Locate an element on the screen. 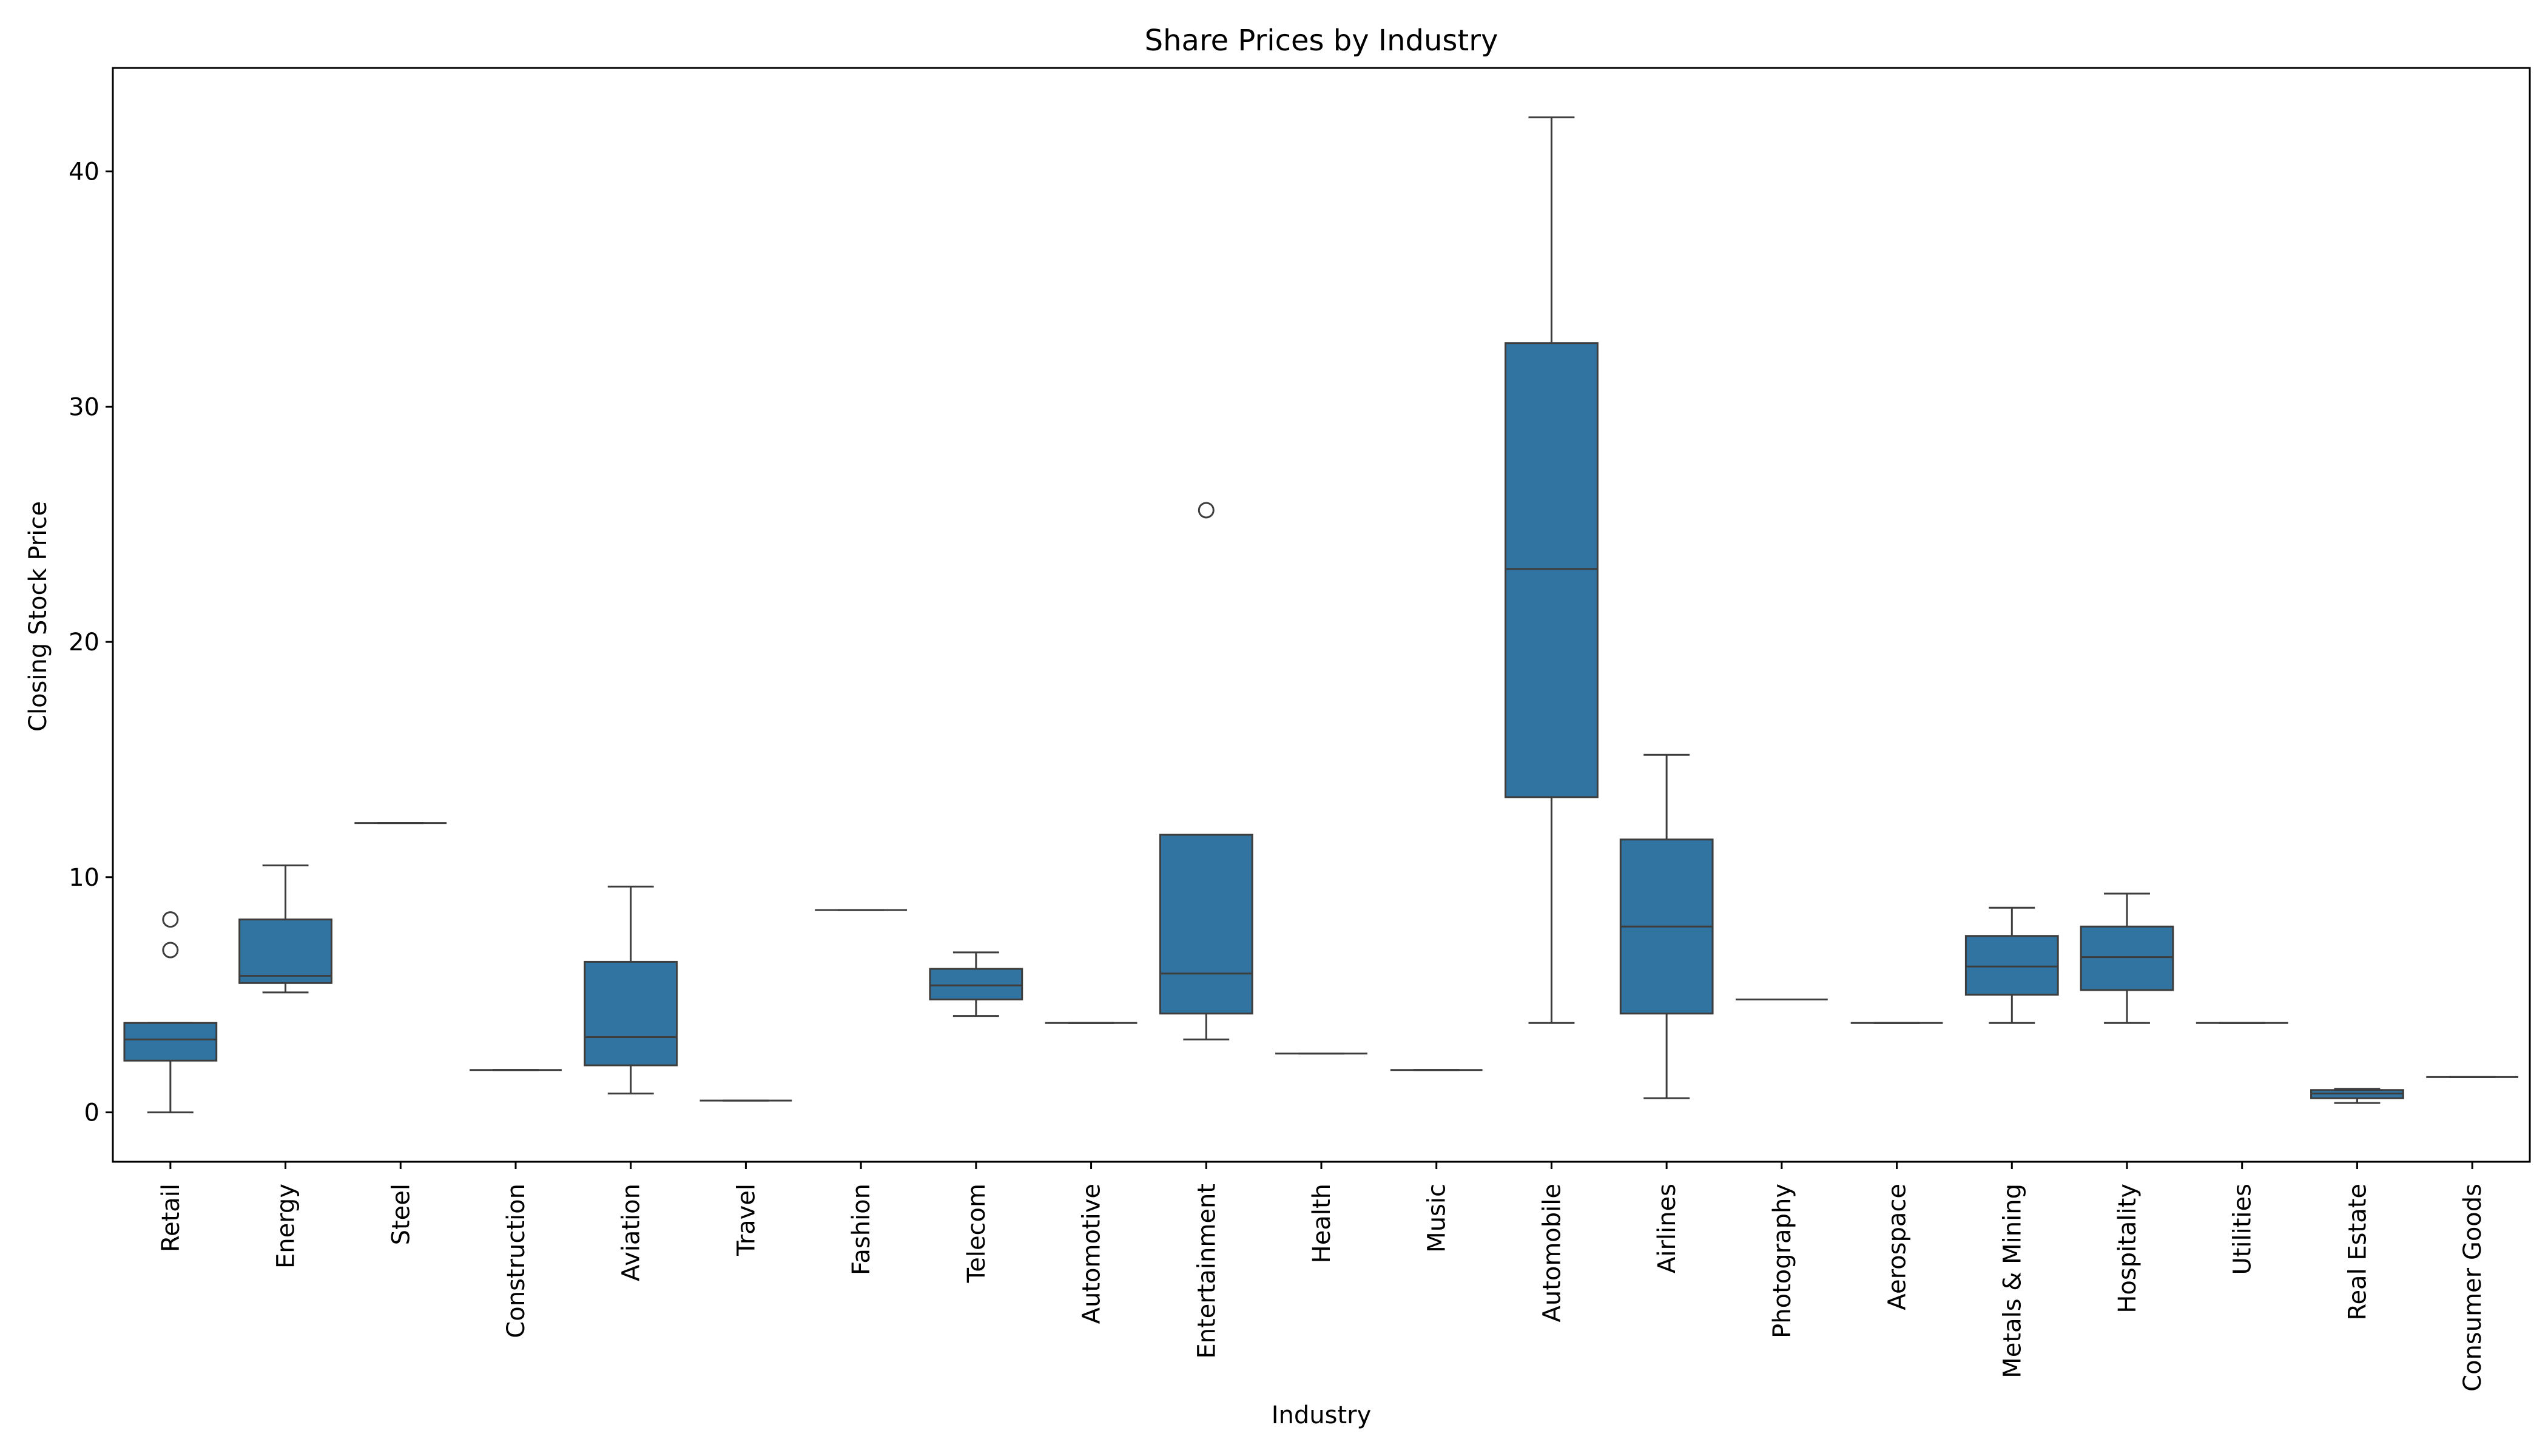 The image size is (2548, 1456). y-tick-label: 10 is located at coordinates (84, 878).